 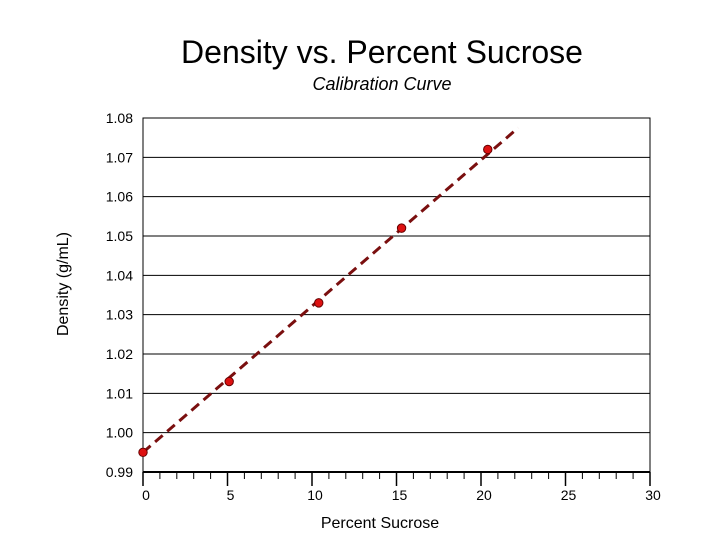 I want to click on y-tick-label: 1.01, so click(x=119, y=393).